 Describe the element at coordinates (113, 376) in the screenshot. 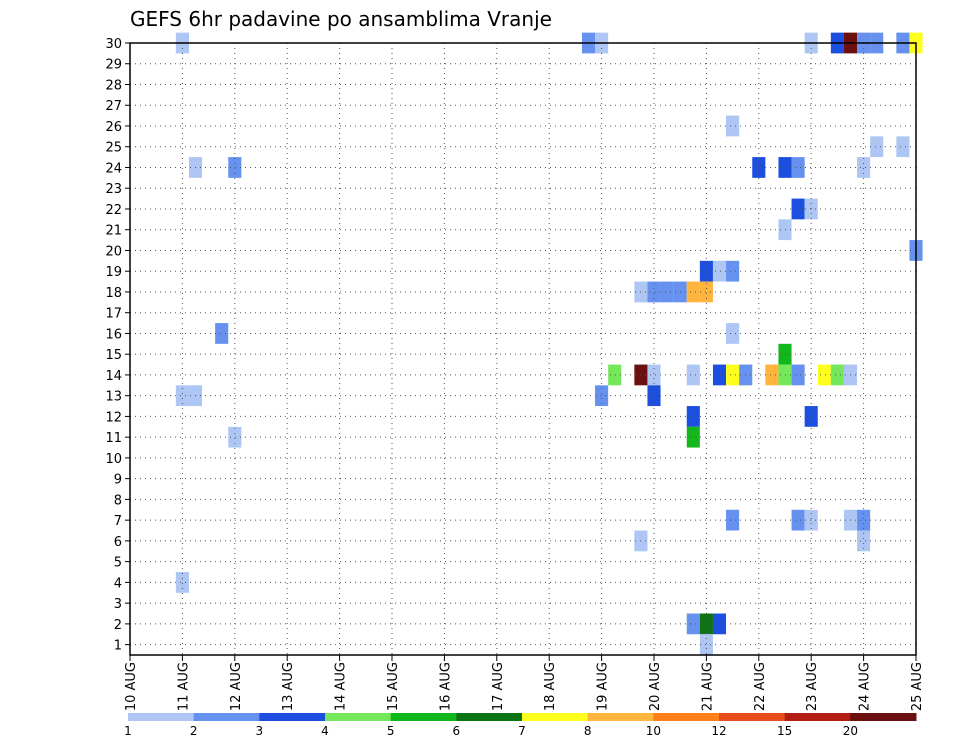

I see `y-tick-label: 14` at that location.